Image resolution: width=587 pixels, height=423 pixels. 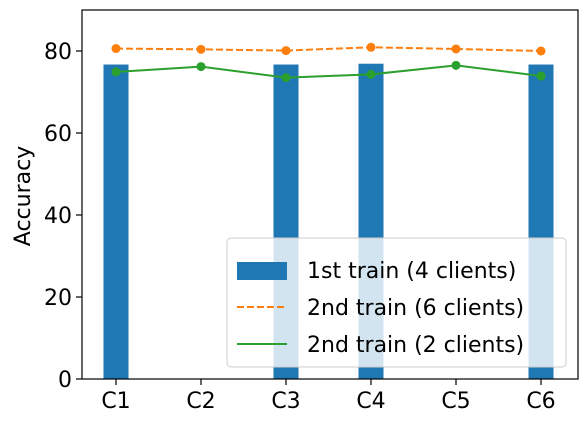 I want to click on series-1-point-c1, so click(x=116, y=49).